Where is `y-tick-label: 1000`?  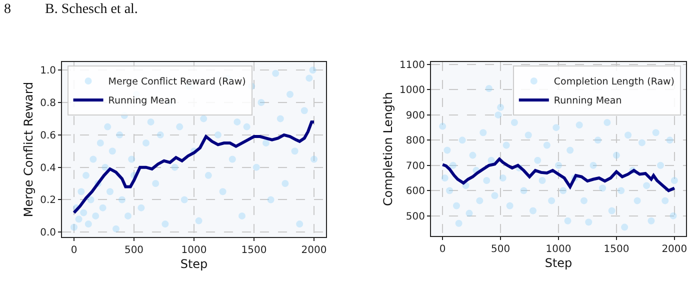 y-tick-label: 1000 is located at coordinates (412, 90).